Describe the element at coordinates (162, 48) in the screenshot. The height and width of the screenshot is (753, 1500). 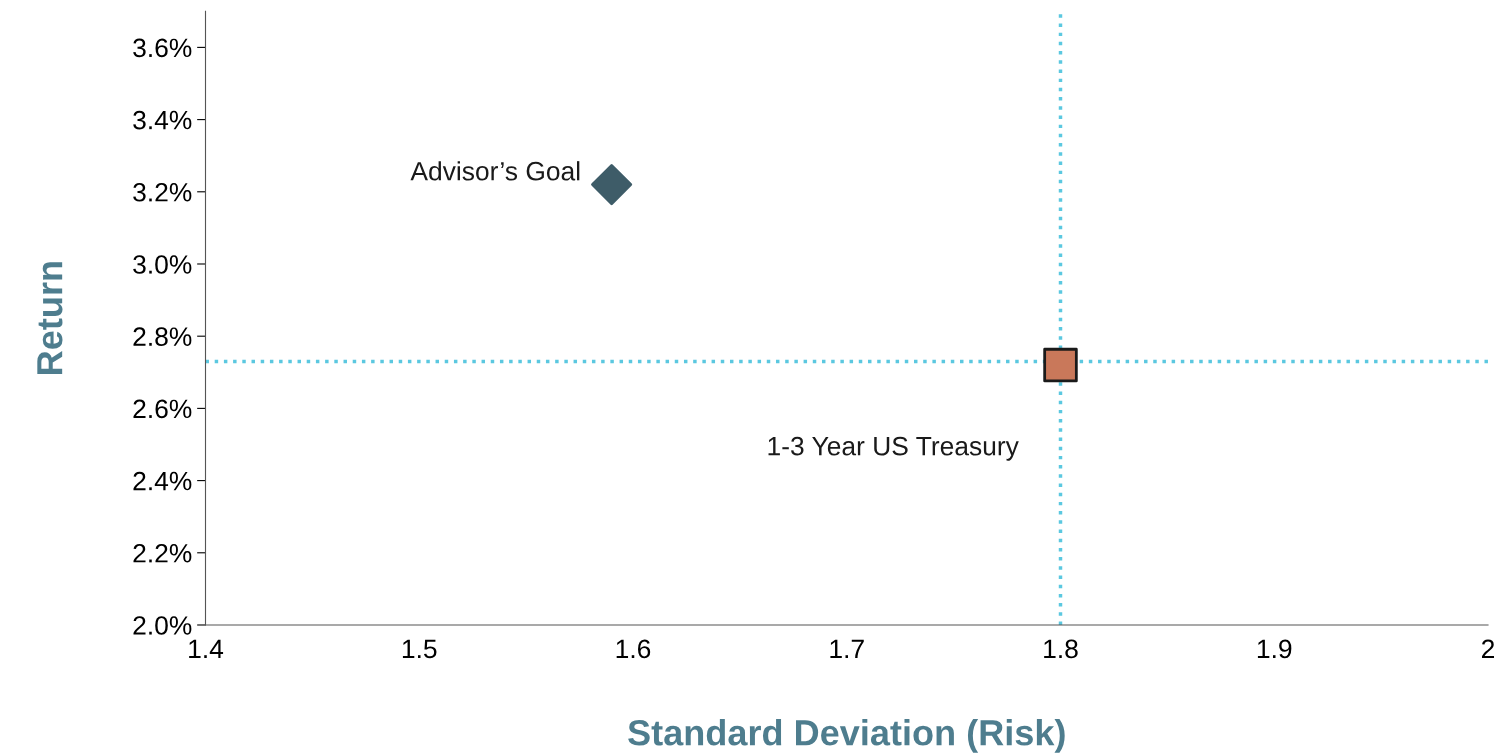
I see `y-tick-label: 3.6%` at that location.